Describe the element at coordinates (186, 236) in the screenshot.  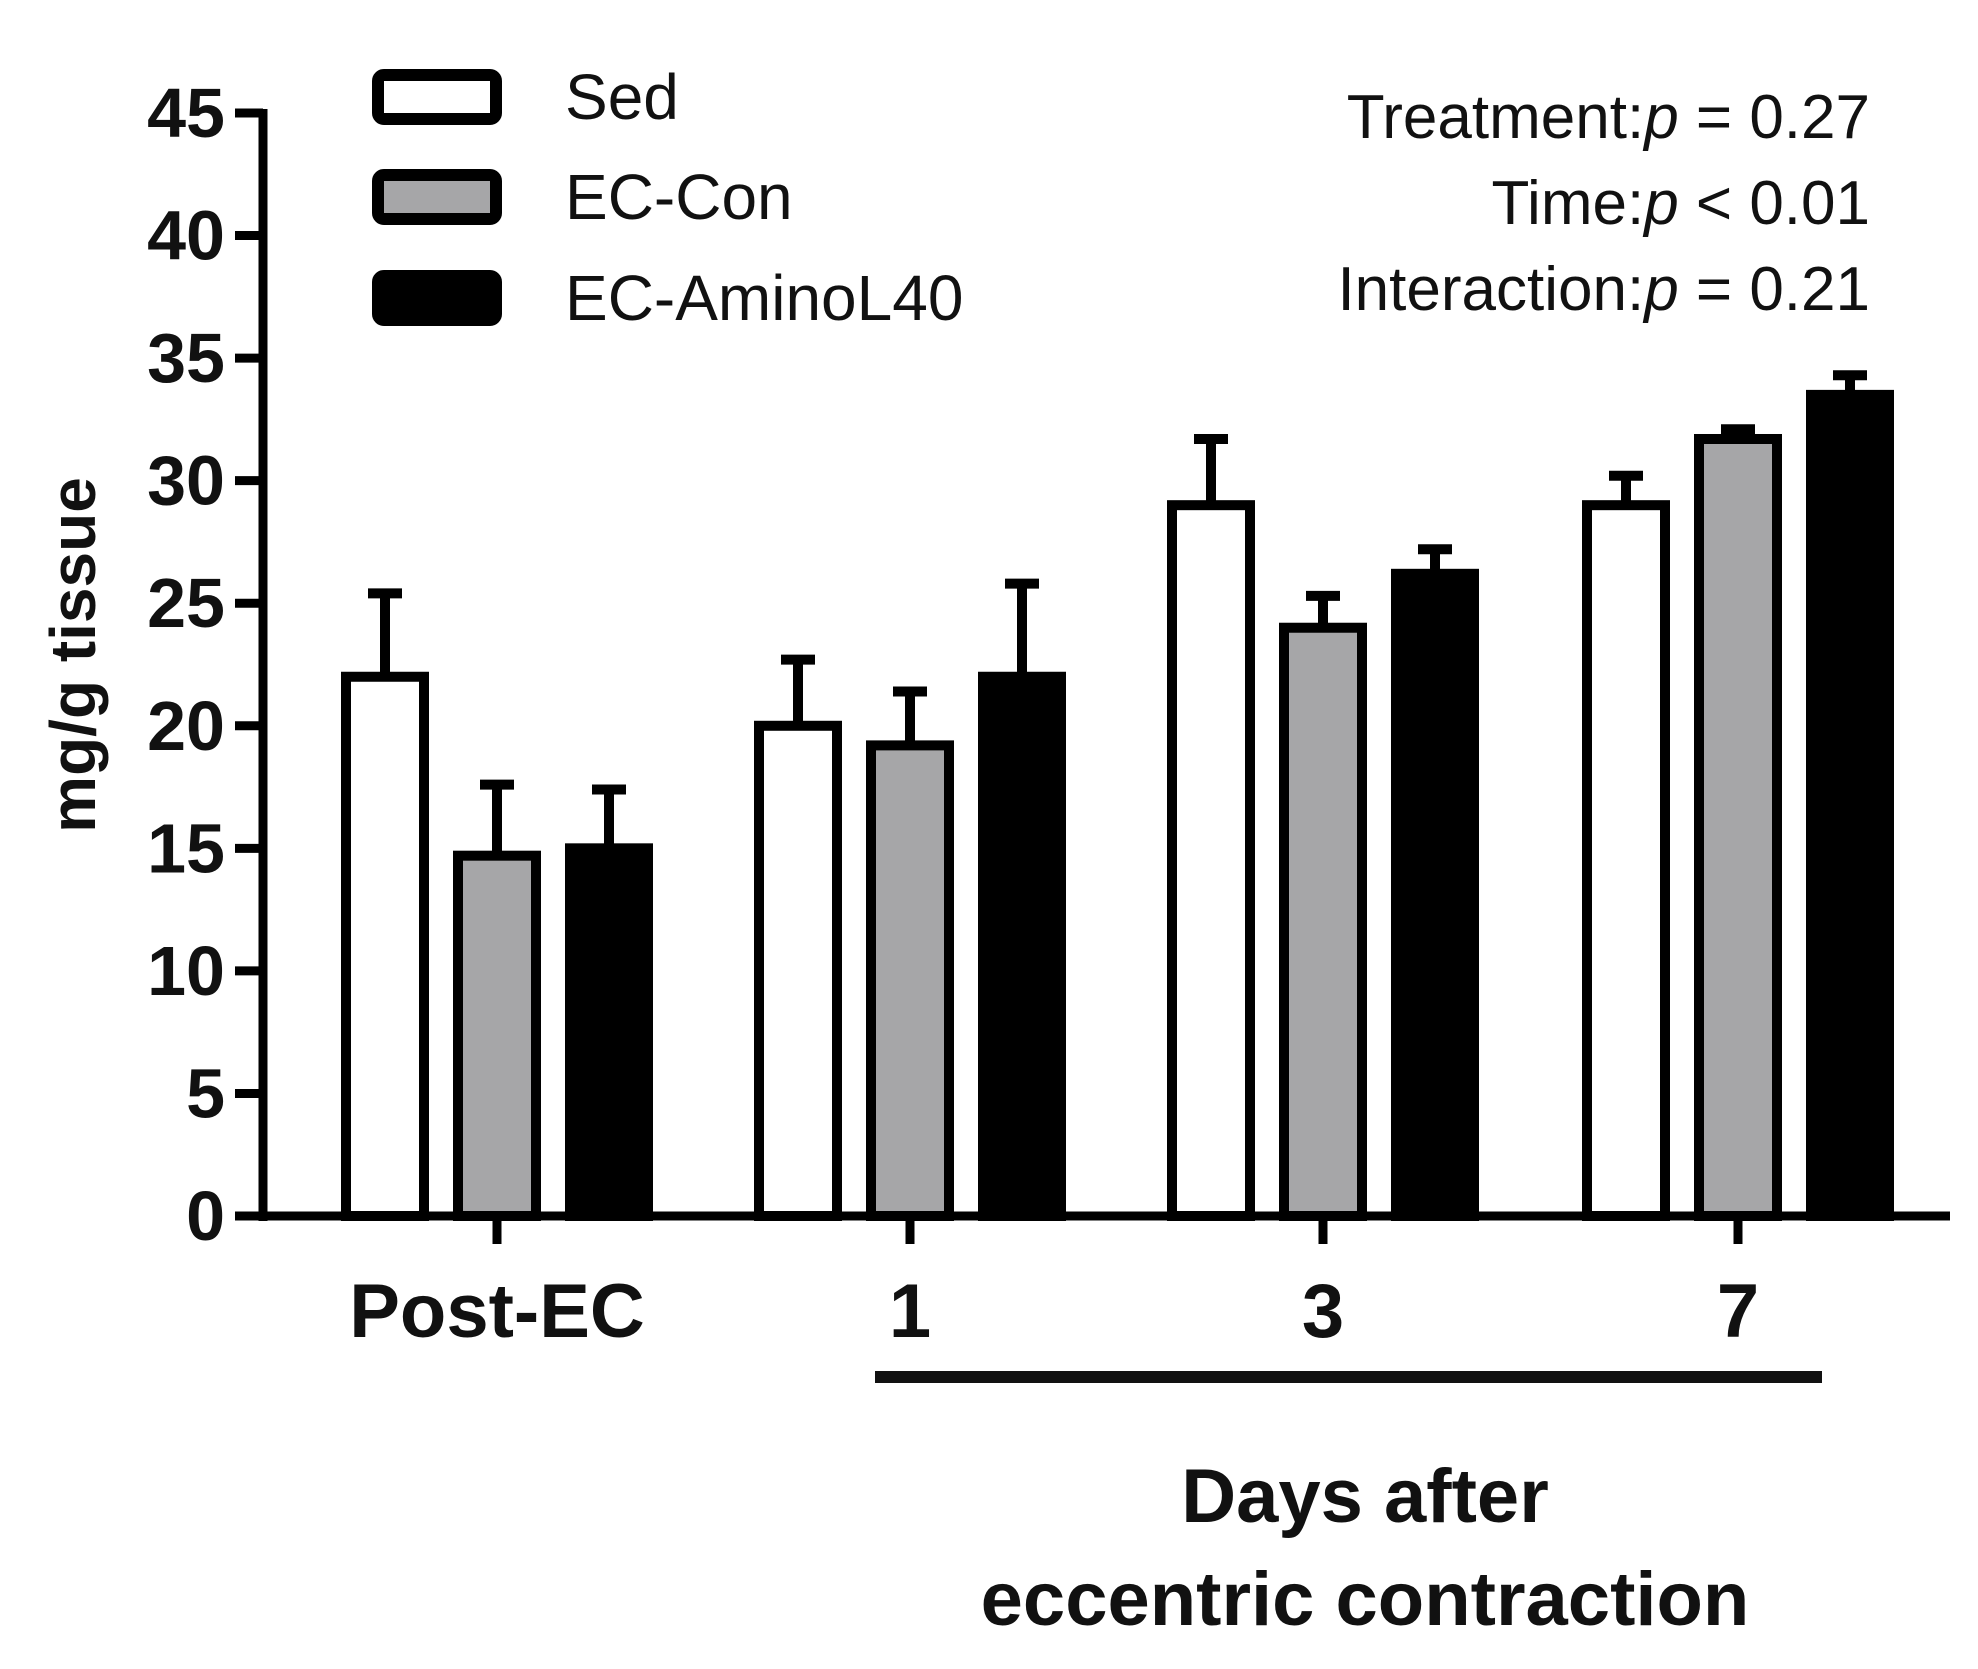
I see `y-tick-label-40: 40` at that location.